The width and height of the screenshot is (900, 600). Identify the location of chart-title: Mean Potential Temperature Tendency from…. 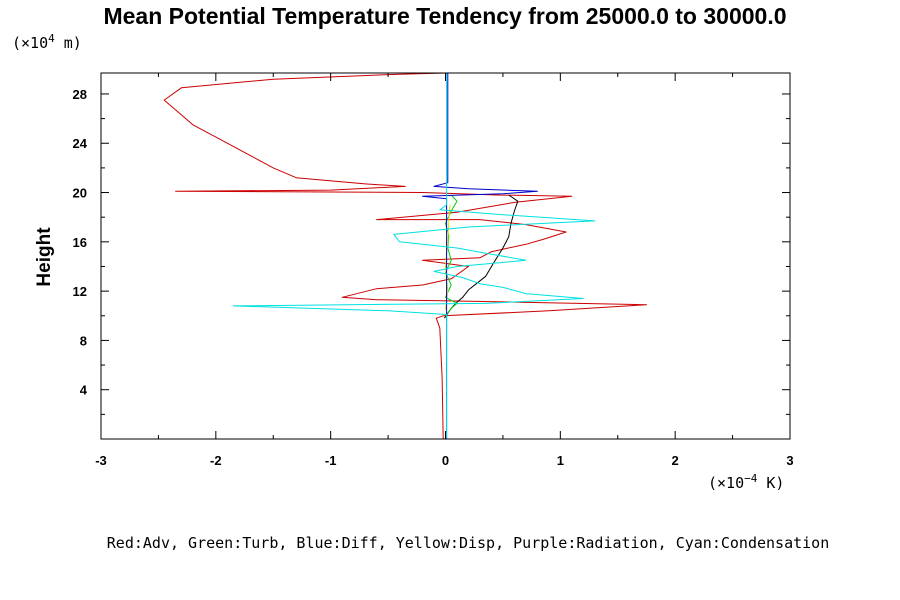
(444, 16).